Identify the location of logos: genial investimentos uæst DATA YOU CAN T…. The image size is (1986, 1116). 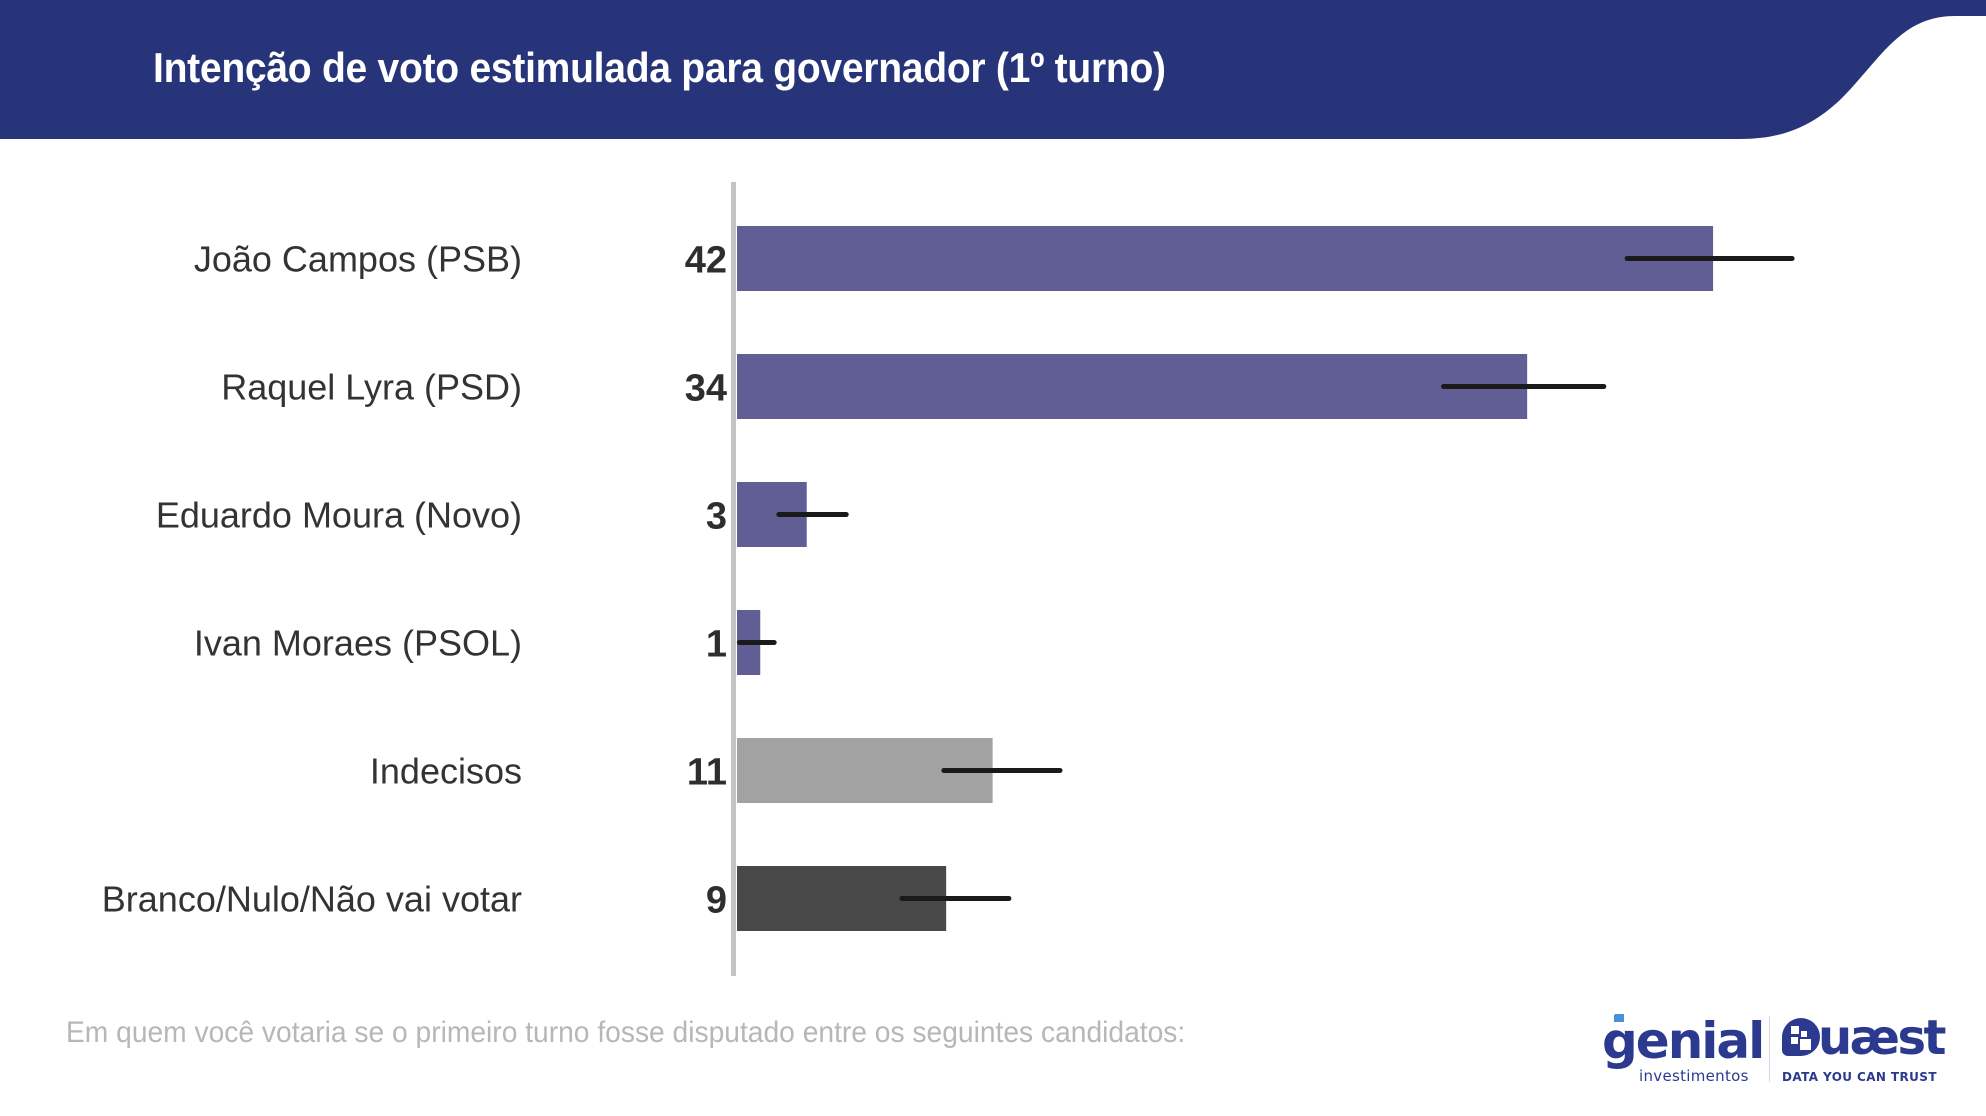
(1773, 1050).